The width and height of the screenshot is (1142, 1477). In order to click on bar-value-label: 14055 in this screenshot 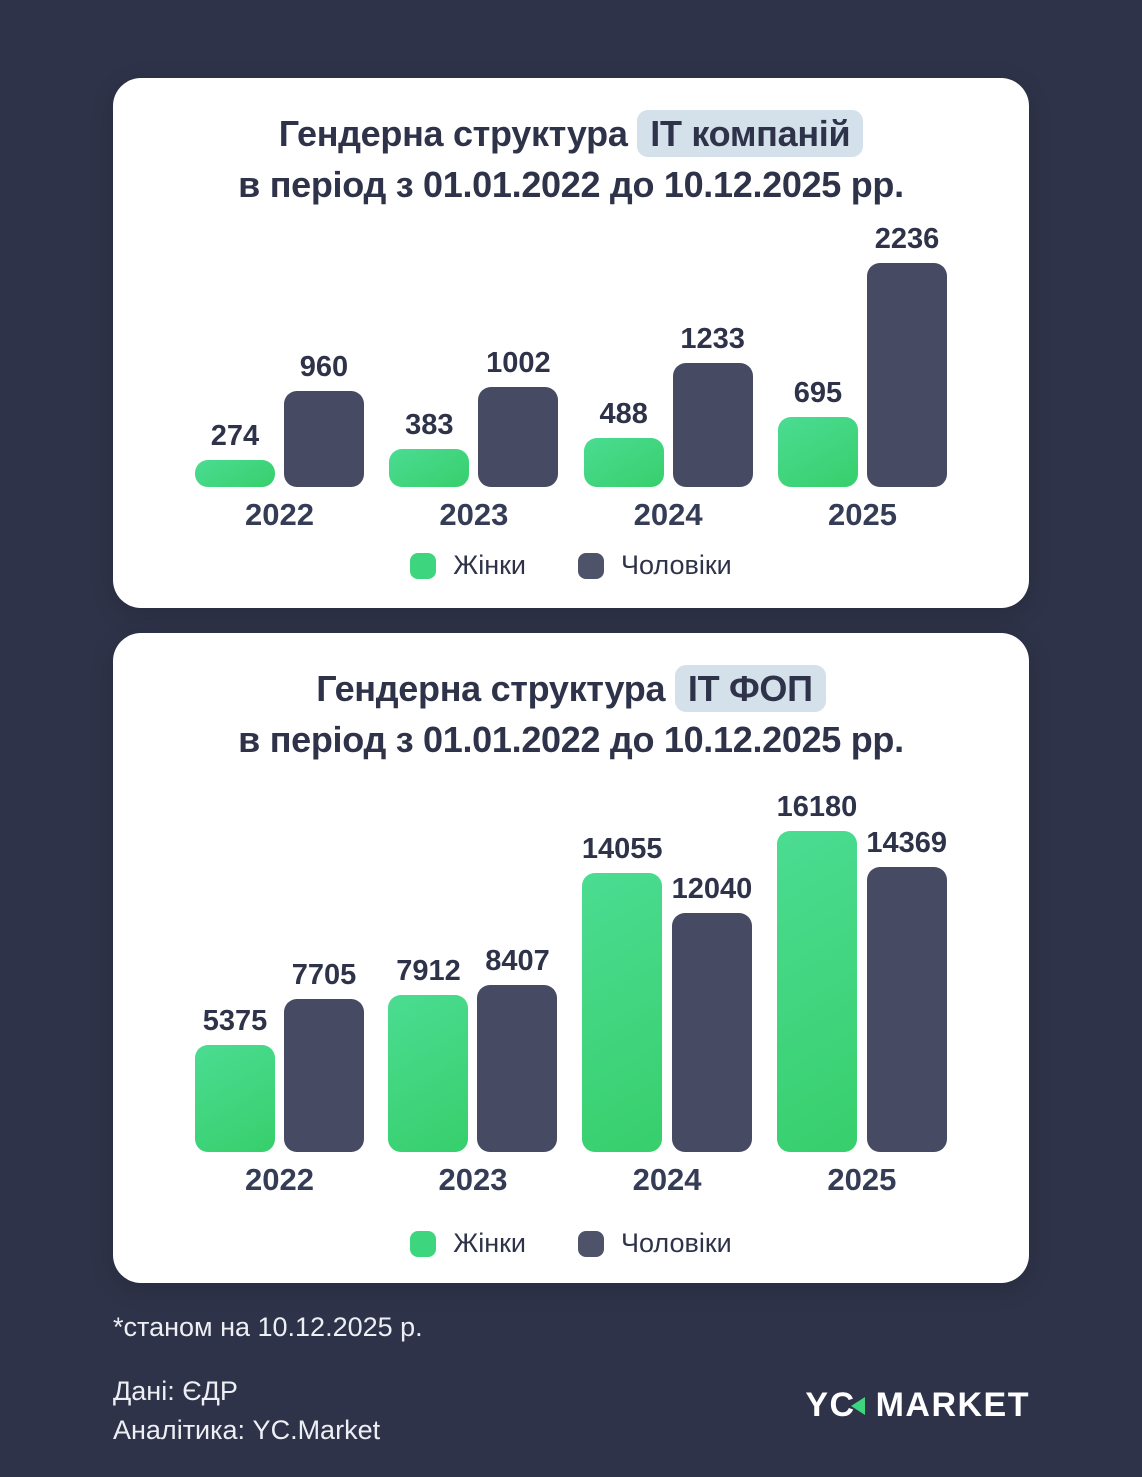, I will do `click(622, 849)`.